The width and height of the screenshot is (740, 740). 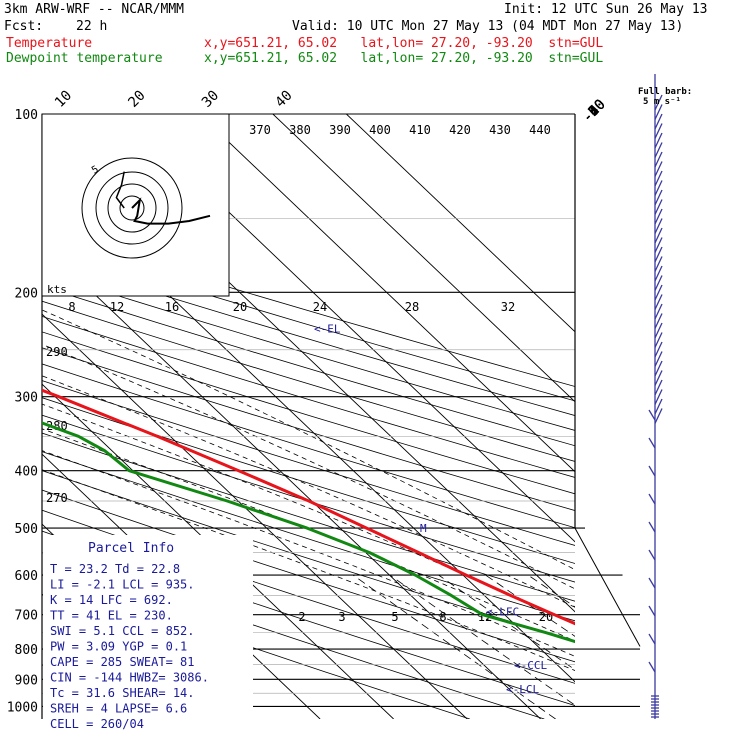 What do you see at coordinates (240, 307) in the screenshot?
I see `moist-adiabat-label: 20` at bounding box center [240, 307].